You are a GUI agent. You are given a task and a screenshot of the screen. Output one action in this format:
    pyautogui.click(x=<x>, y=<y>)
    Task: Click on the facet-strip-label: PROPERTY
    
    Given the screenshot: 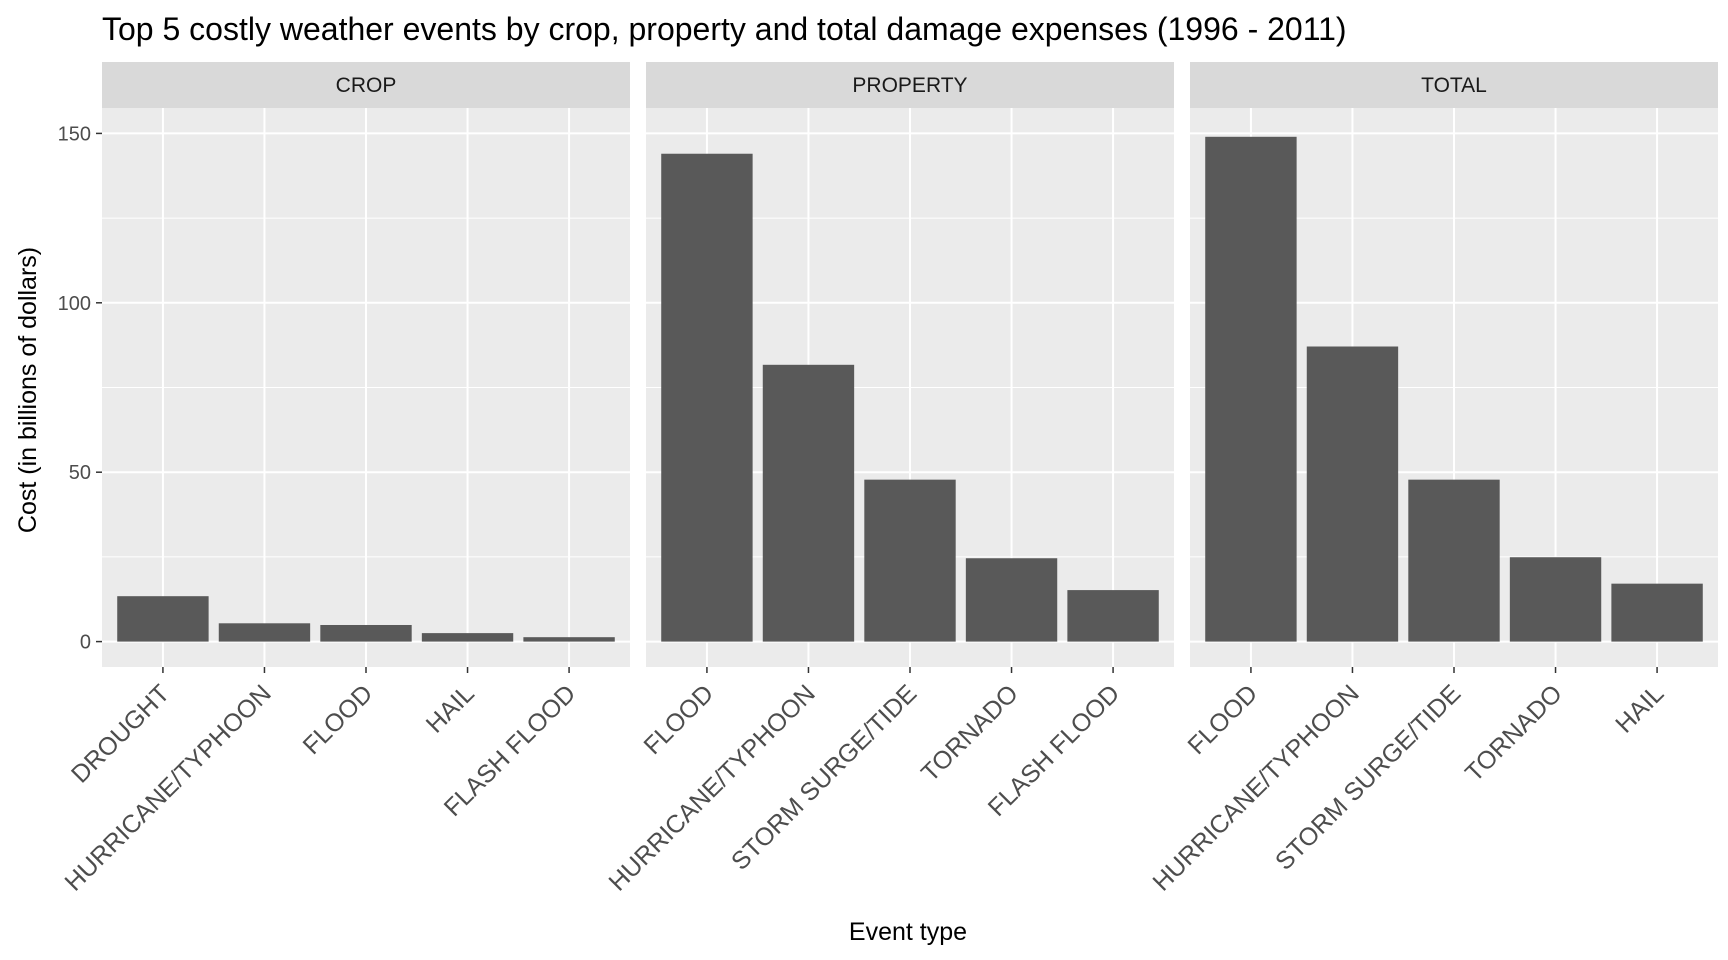 What is the action you would take?
    pyautogui.click(x=909, y=85)
    